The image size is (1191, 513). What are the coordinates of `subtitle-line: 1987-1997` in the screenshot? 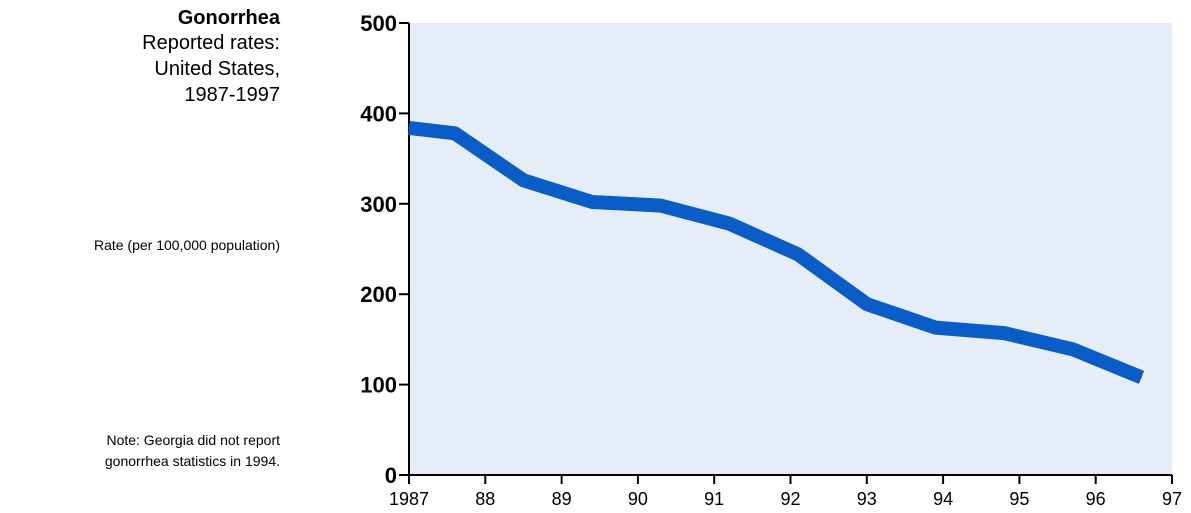 It's located at (232, 95).